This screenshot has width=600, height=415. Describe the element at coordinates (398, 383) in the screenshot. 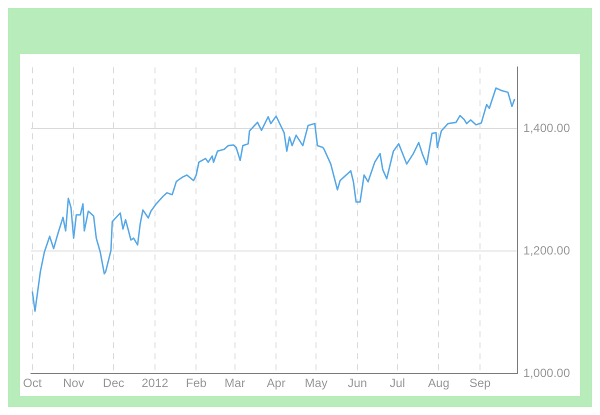

I see `x-tick-label: Jul` at that location.